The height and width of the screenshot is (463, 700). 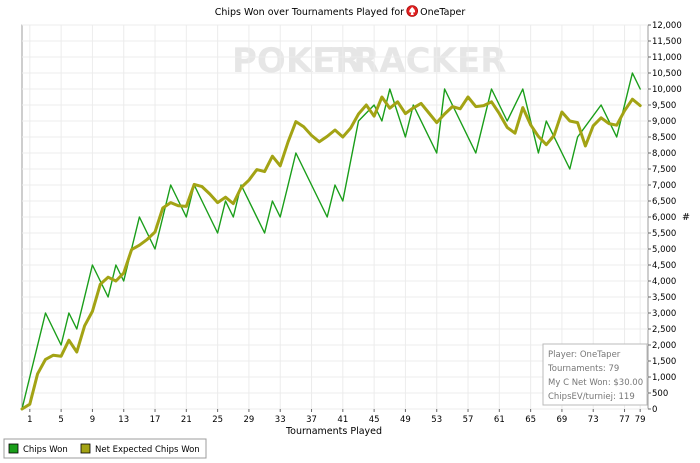 I want to click on y-tick-label: 6,500, so click(x=664, y=202).